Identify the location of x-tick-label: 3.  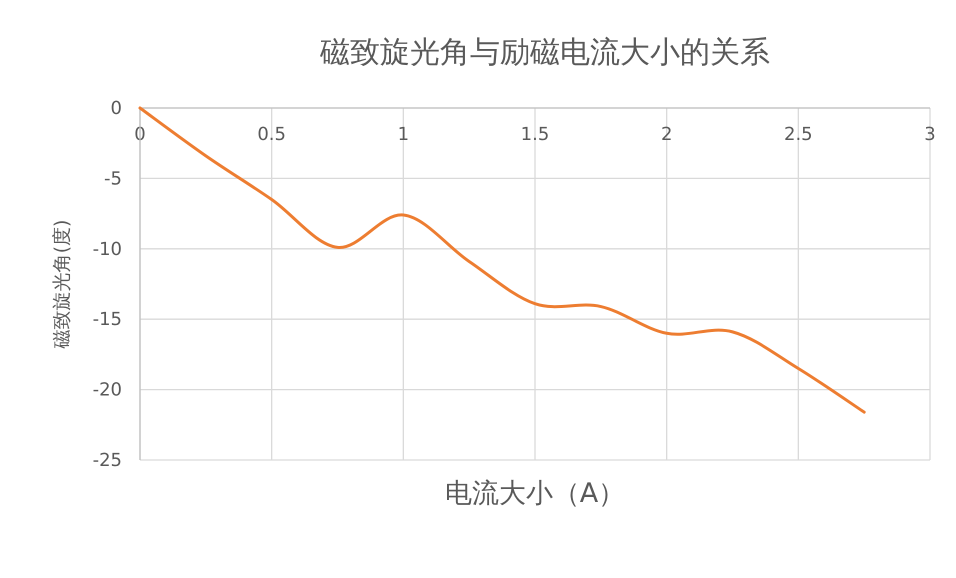
(930, 134).